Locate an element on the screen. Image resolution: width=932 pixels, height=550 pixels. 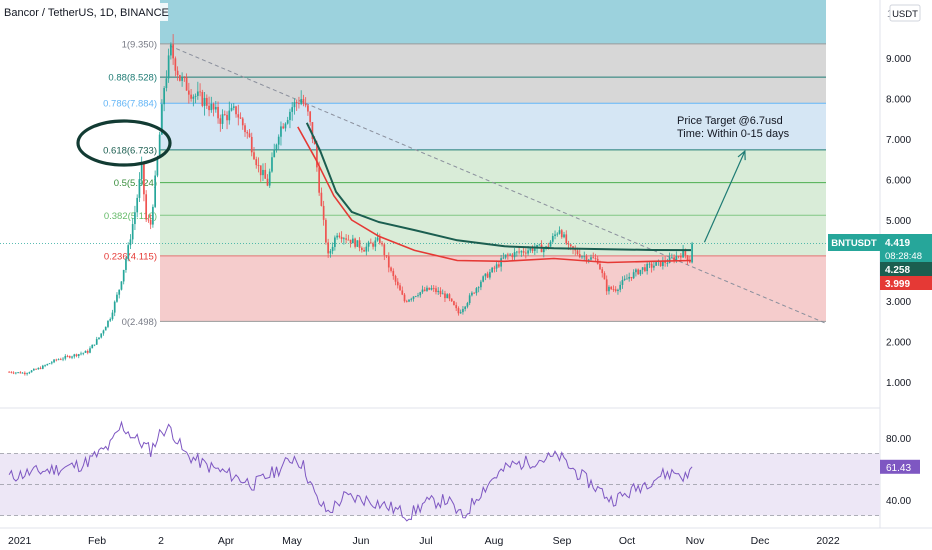
time-tick-label: Feb is located at coordinates (97, 541).